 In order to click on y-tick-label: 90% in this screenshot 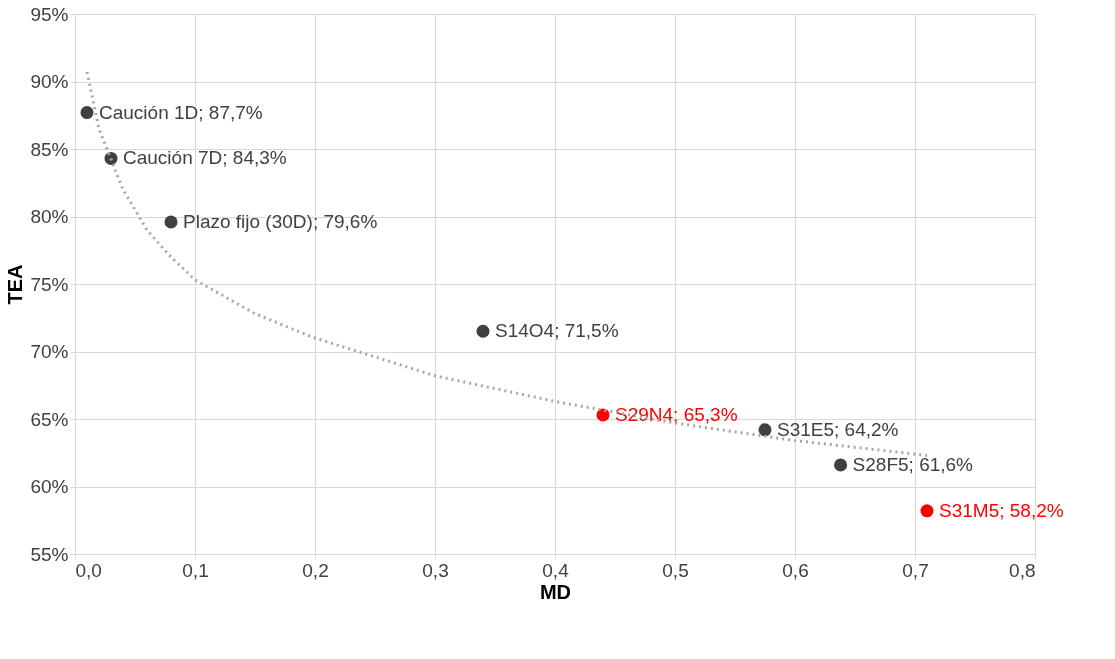, I will do `click(49, 81)`.